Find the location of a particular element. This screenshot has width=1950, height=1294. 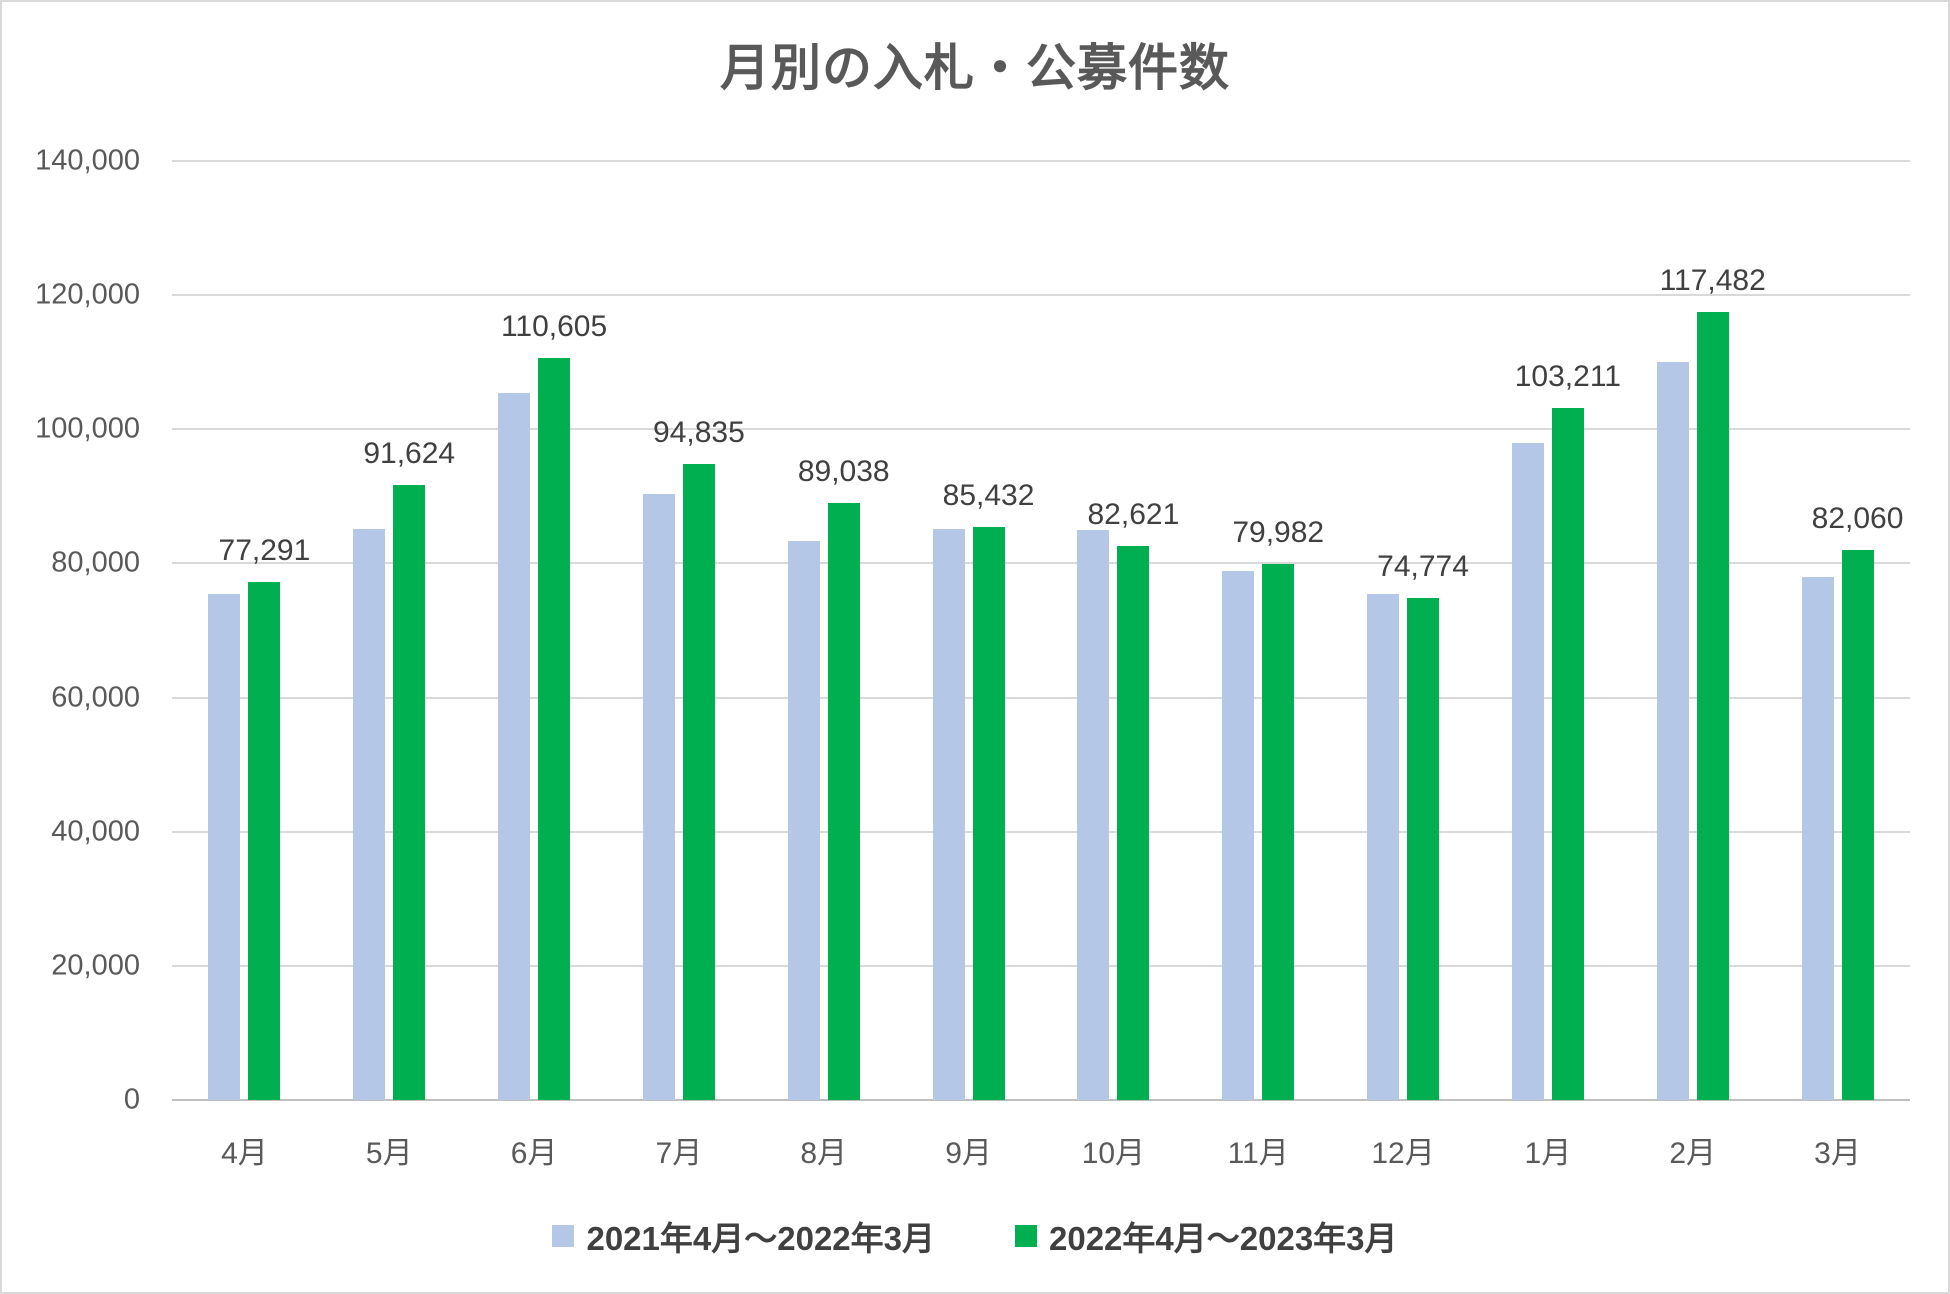

bar: 94,835 is located at coordinates (699, 758).